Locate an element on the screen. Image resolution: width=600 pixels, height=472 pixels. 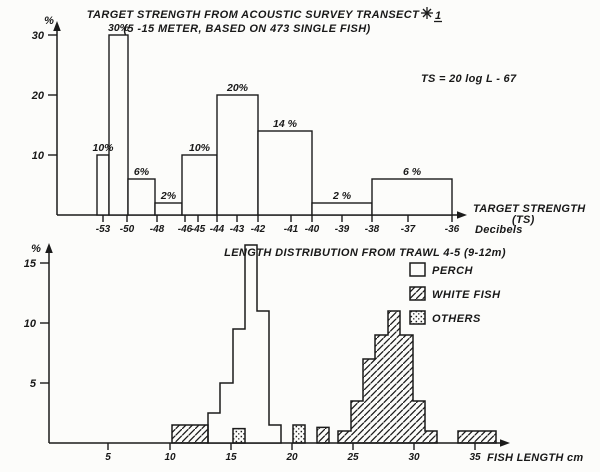
x-tick-label: -38 is located at coordinates (372, 229).